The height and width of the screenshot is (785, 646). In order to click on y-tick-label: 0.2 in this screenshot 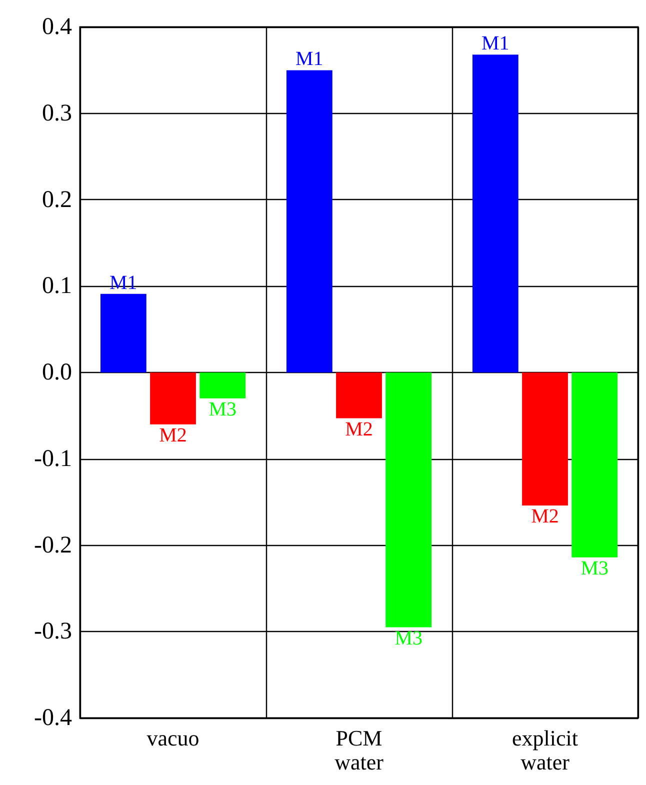, I will do `click(57, 199)`.